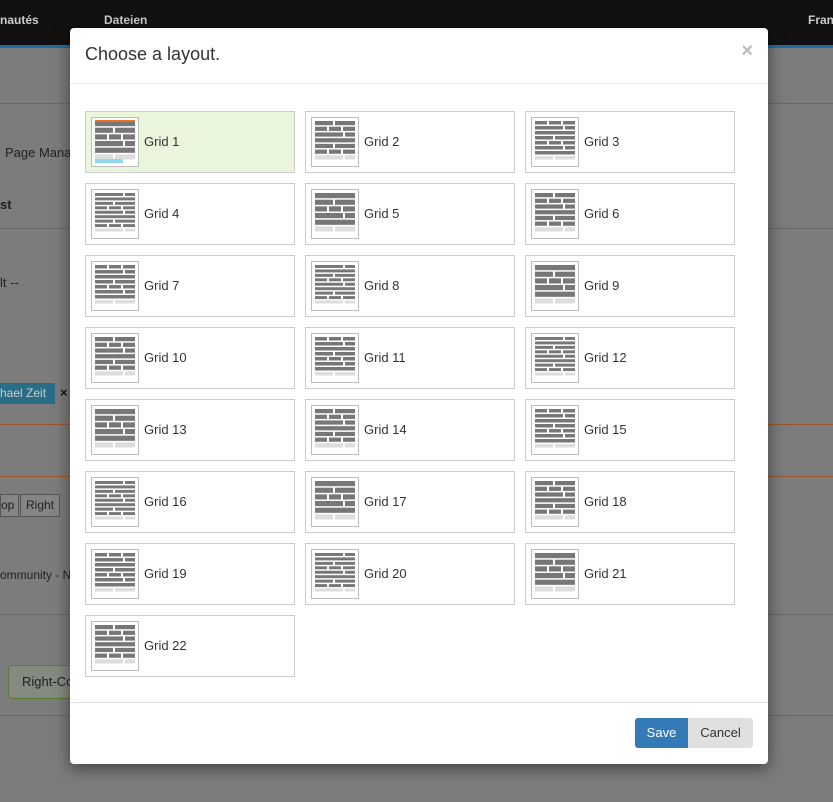  Describe the element at coordinates (820, 20) in the screenshot. I see `nav-user: Frank` at that location.